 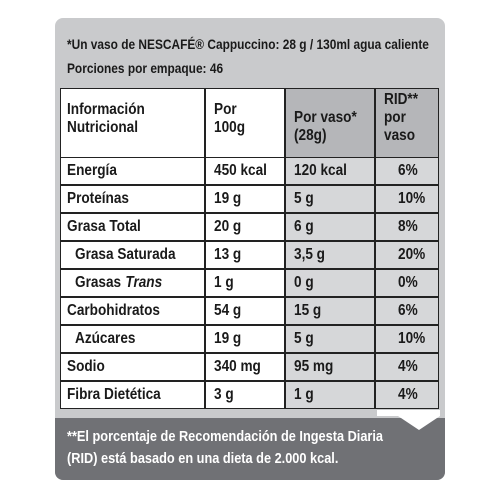 What do you see at coordinates (98, 282) in the screenshot?
I see `cell-text-part: Grasas` at bounding box center [98, 282].